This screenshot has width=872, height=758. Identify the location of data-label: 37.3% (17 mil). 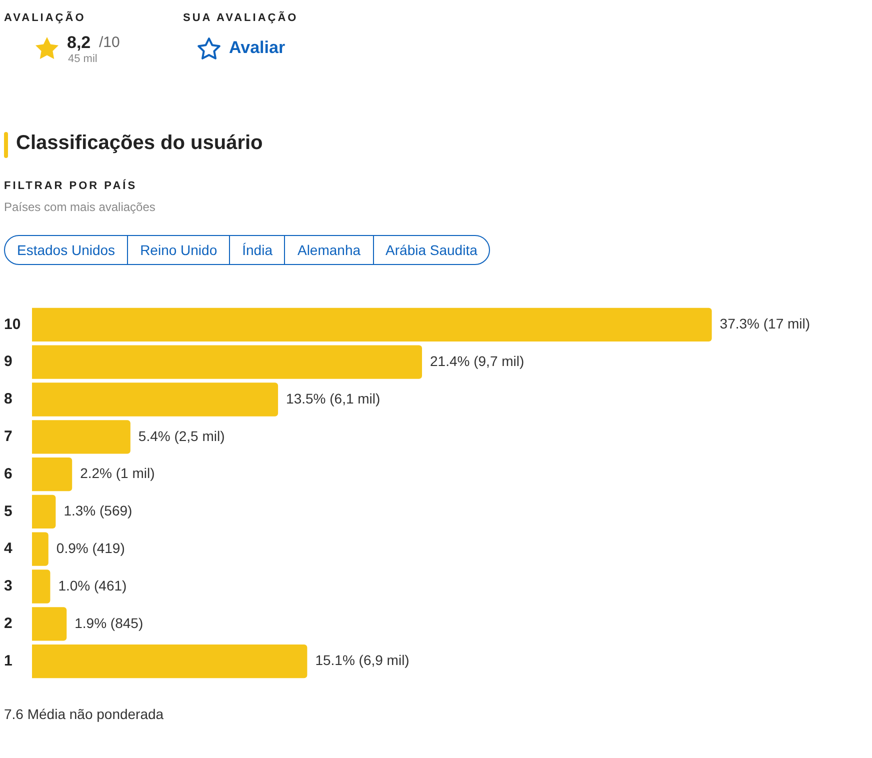
(765, 324).